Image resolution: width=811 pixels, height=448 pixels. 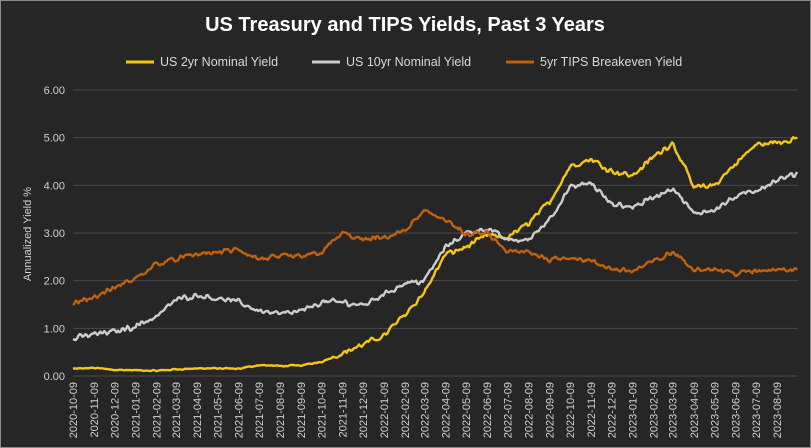 What do you see at coordinates (281, 410) in the screenshot?
I see `x-tick-label: 2021-08-09` at bounding box center [281, 410].